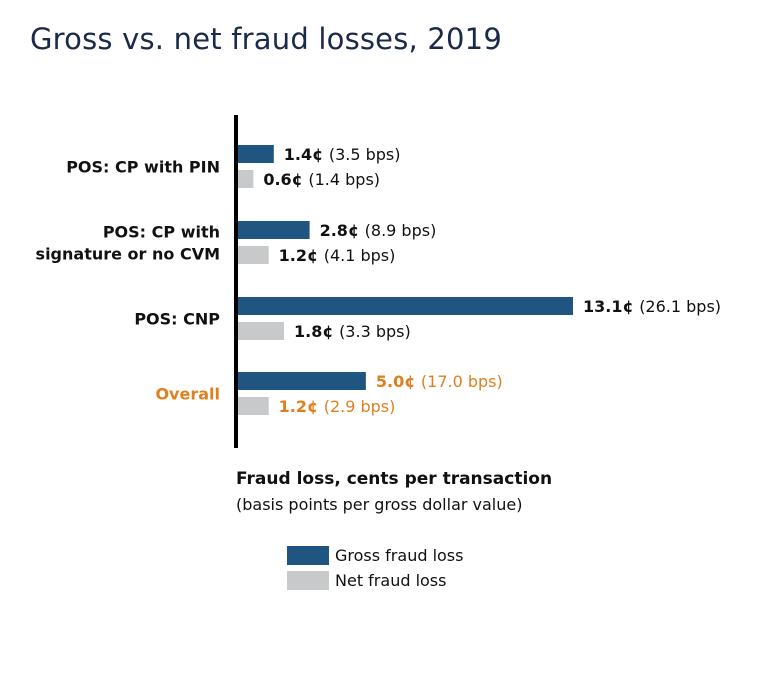 This screenshot has height=690, width=768. What do you see at coordinates (401, 230) in the screenshot?
I see `data-label-bps: (8.9 bps)` at bounding box center [401, 230].